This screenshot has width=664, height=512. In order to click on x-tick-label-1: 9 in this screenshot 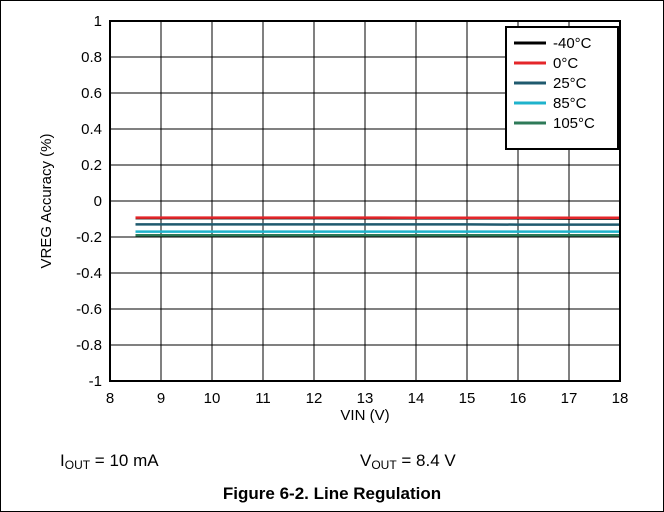, I will do `click(161, 398)`.